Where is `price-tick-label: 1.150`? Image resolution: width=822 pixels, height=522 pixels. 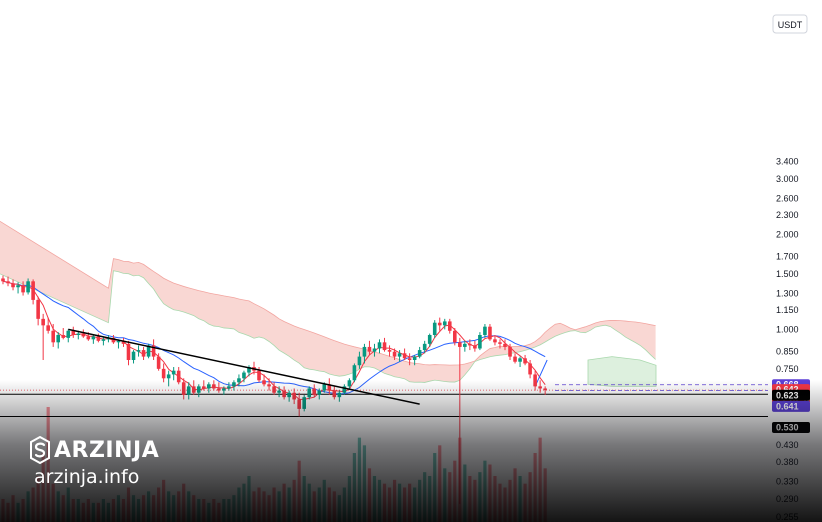 price-tick-label: 1.150 is located at coordinates (787, 310).